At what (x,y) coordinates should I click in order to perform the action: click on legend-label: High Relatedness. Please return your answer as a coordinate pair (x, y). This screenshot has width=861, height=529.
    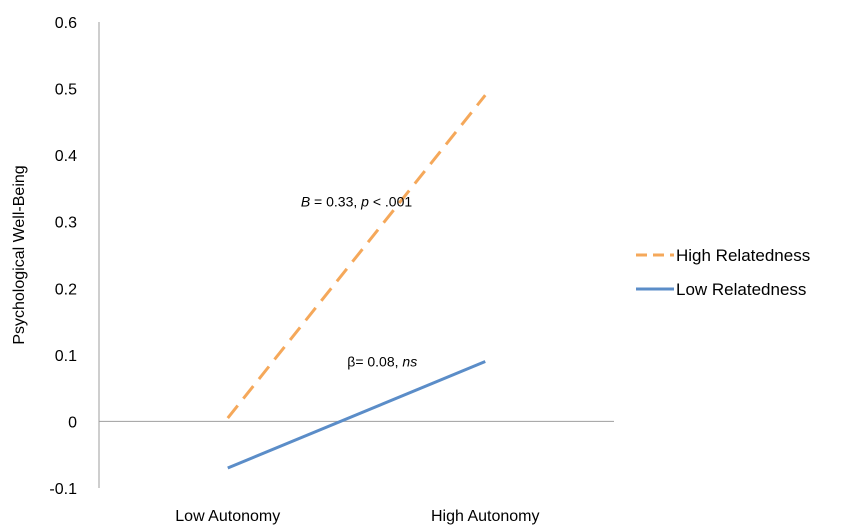
    Looking at the image, I should click on (743, 255).